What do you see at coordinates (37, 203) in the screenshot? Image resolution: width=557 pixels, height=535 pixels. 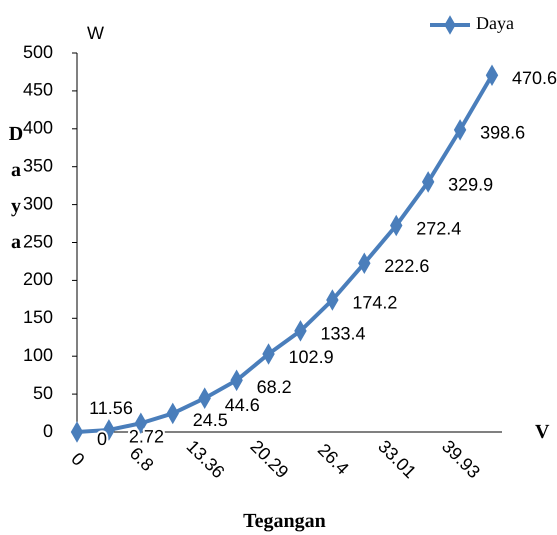 I see `y-tick-label: 300` at bounding box center [37, 203].